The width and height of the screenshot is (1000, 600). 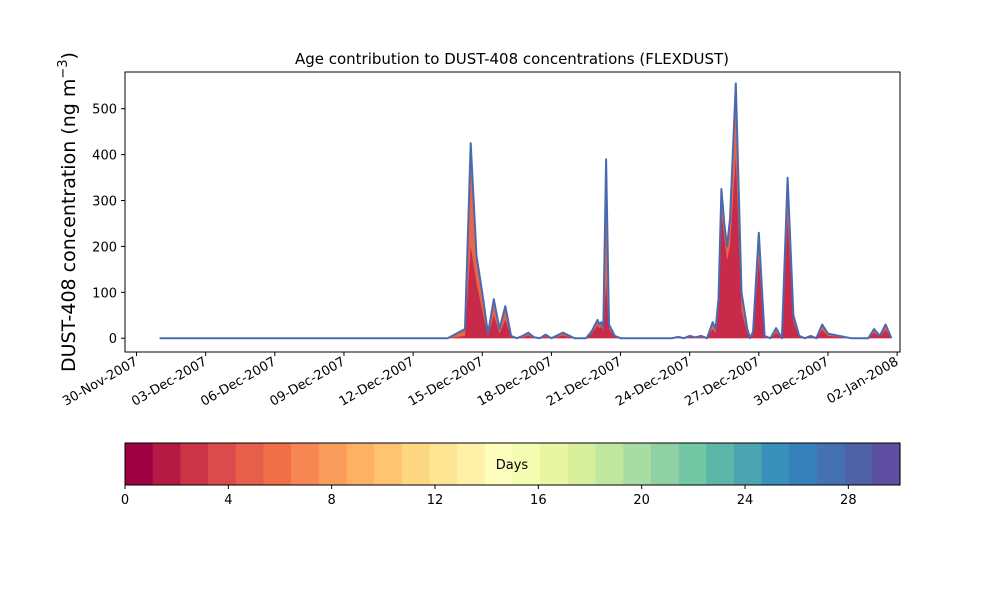 What do you see at coordinates (848, 500) in the screenshot?
I see `colorbar-tick-label: 28` at bounding box center [848, 500].